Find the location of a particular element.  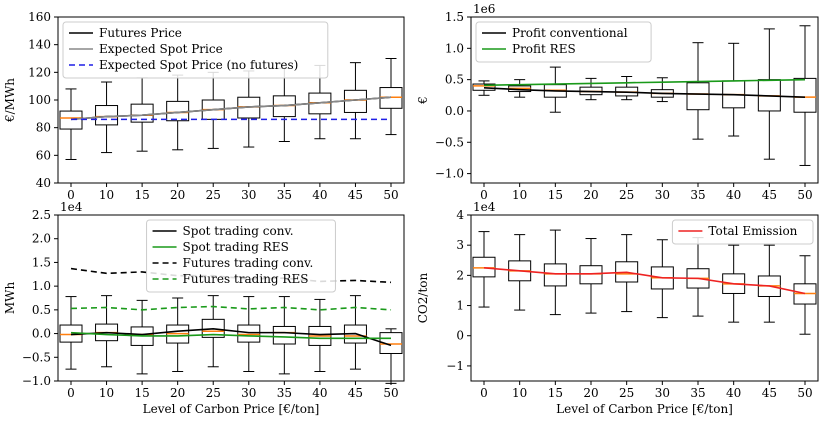

legend-label: Futures trading conv. is located at coordinates (248, 263).